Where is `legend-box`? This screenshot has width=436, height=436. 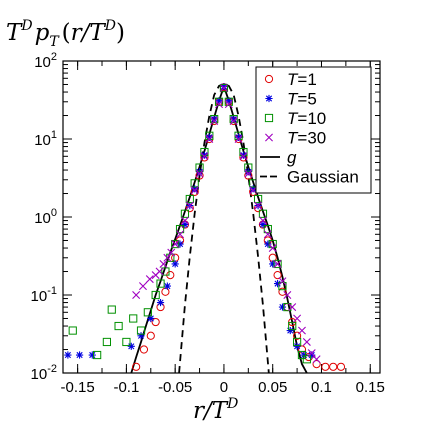 legend-box is located at coordinates (313, 130).